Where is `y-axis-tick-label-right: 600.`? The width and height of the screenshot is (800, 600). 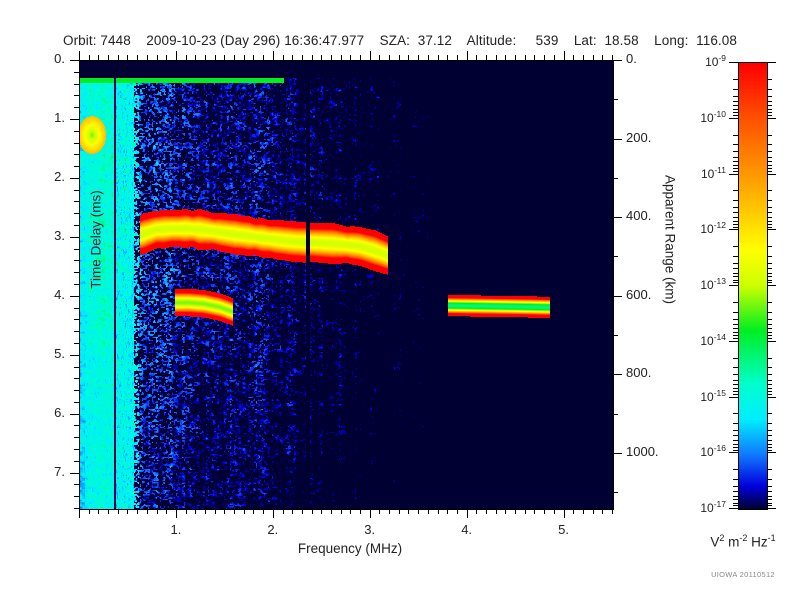 y-axis-tick-label-right: 600. is located at coordinates (639, 294).